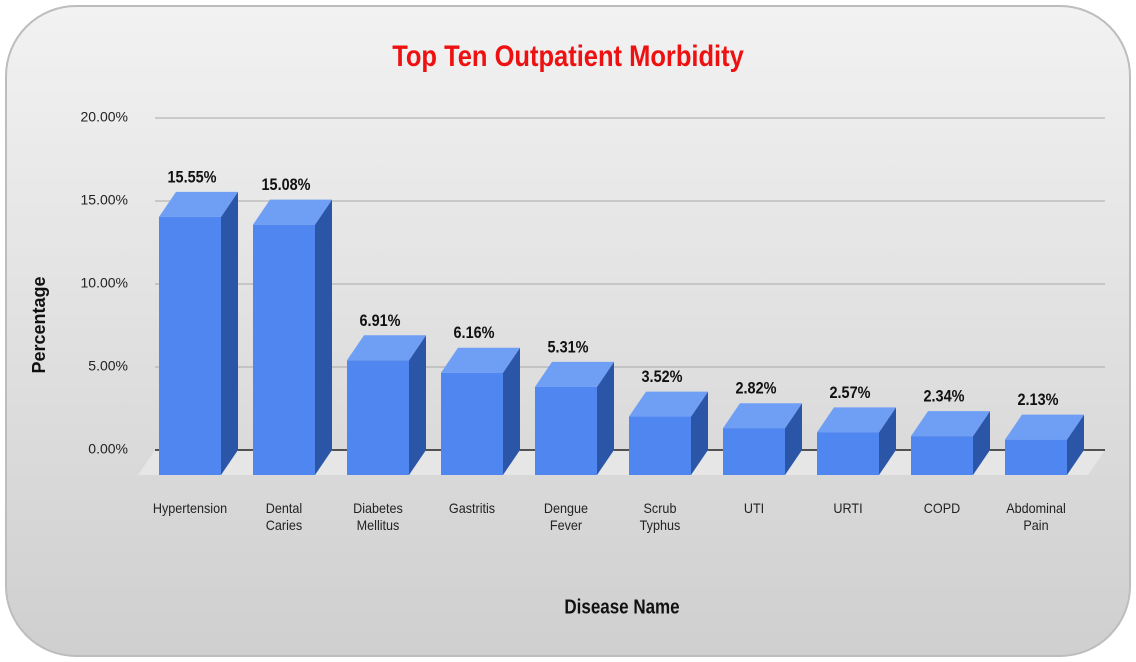 The image size is (1136, 662). Describe the element at coordinates (192, 177) in the screenshot. I see `value-label: 15.55%` at that location.